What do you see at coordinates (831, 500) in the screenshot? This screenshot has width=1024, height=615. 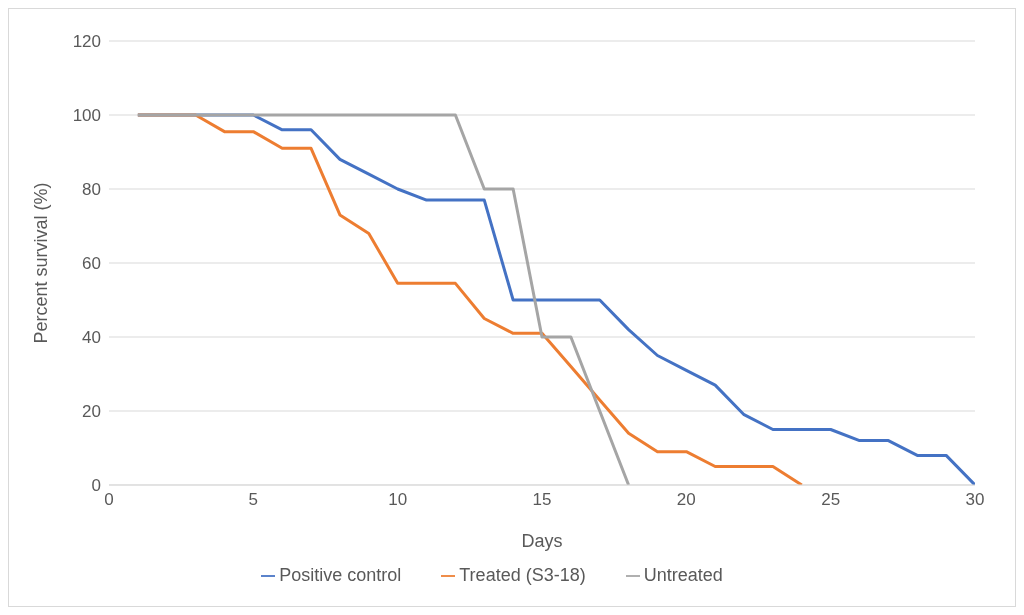 I see `x-tick-label: 25` at bounding box center [831, 500].